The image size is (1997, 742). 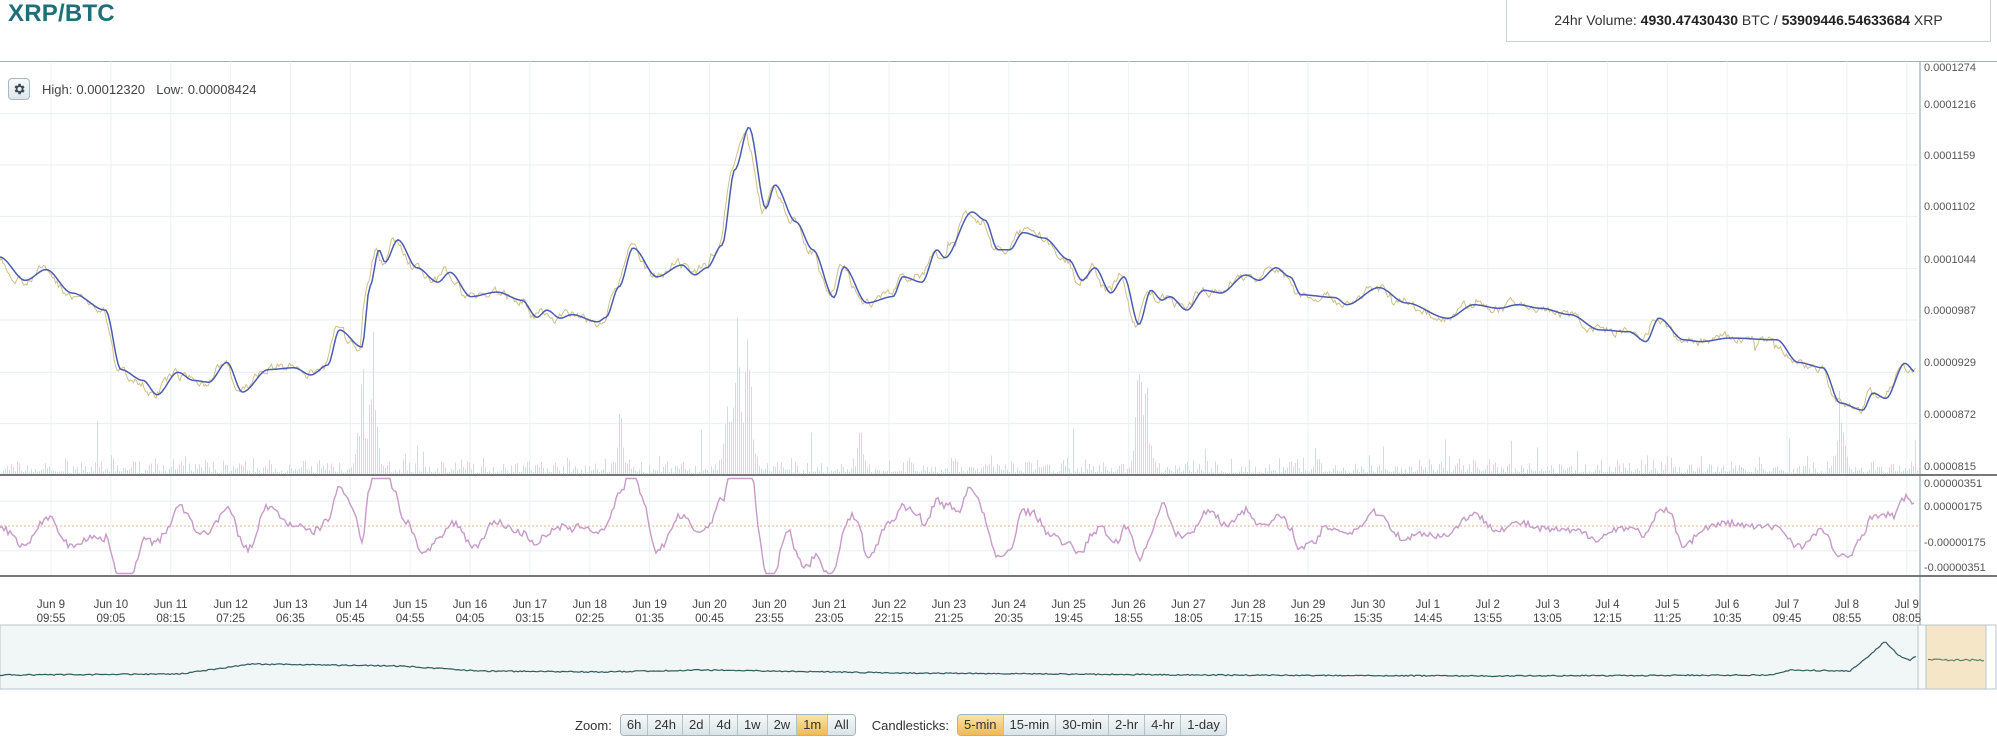 What do you see at coordinates (290, 619) in the screenshot?
I see `tick-time: 06:35` at bounding box center [290, 619].